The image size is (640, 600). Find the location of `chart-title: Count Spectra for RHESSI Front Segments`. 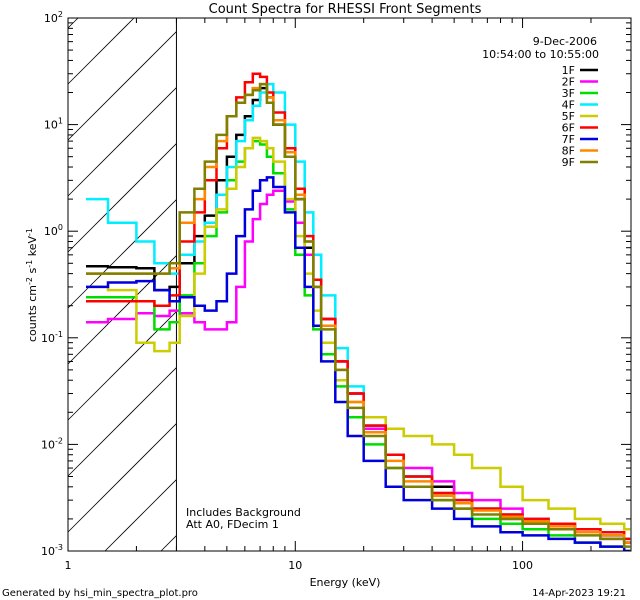

chart-title: Count Spectra for RHESSI Front Segments is located at coordinates (345, 9).